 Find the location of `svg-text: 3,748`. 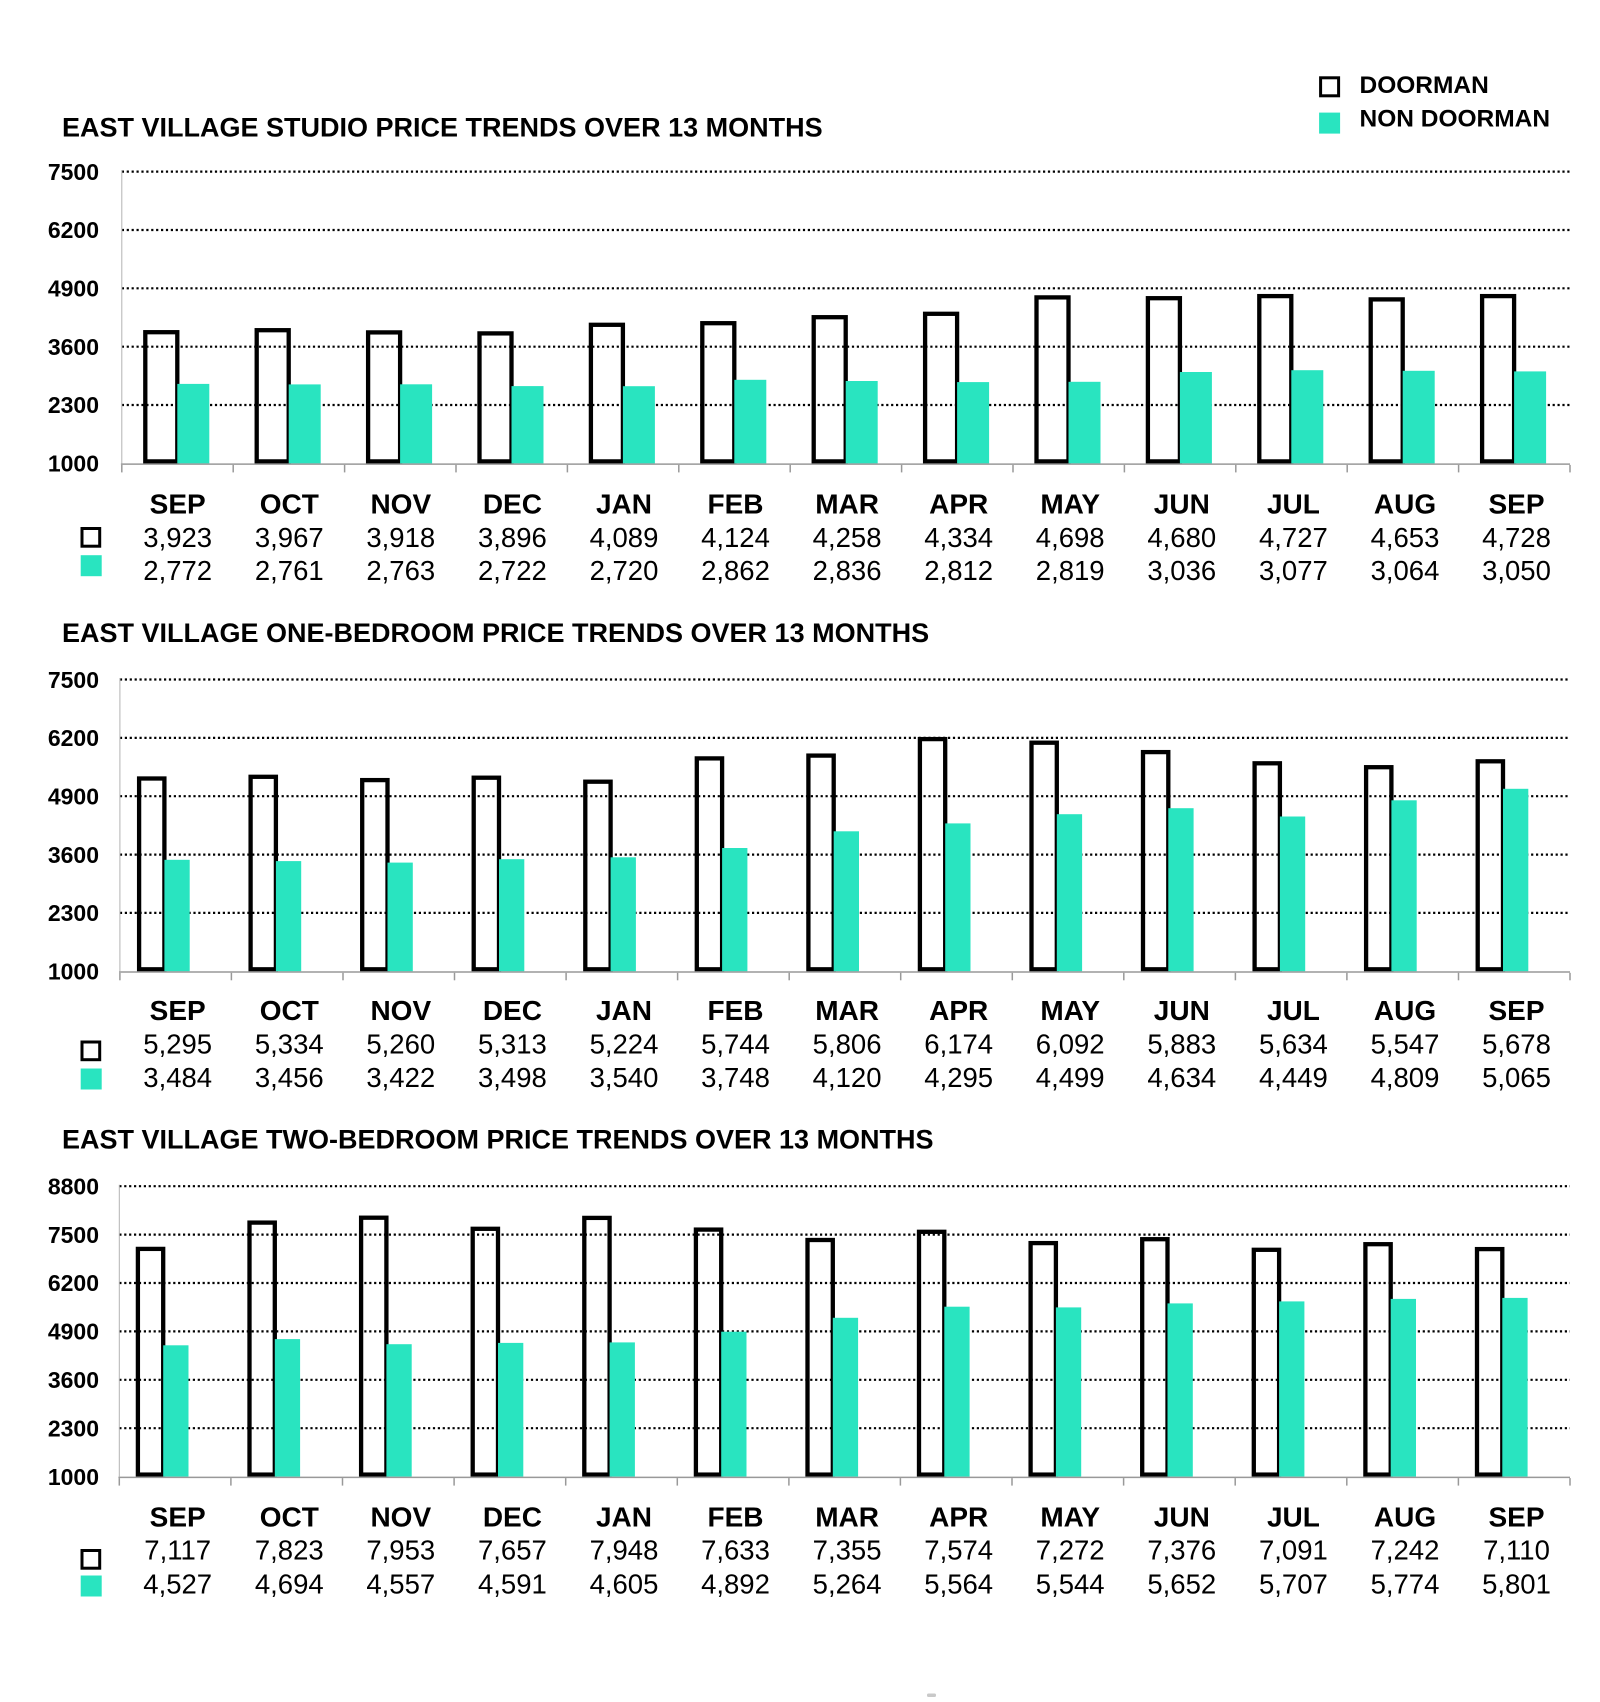

svg-text: 3,748 is located at coordinates (735, 1077).